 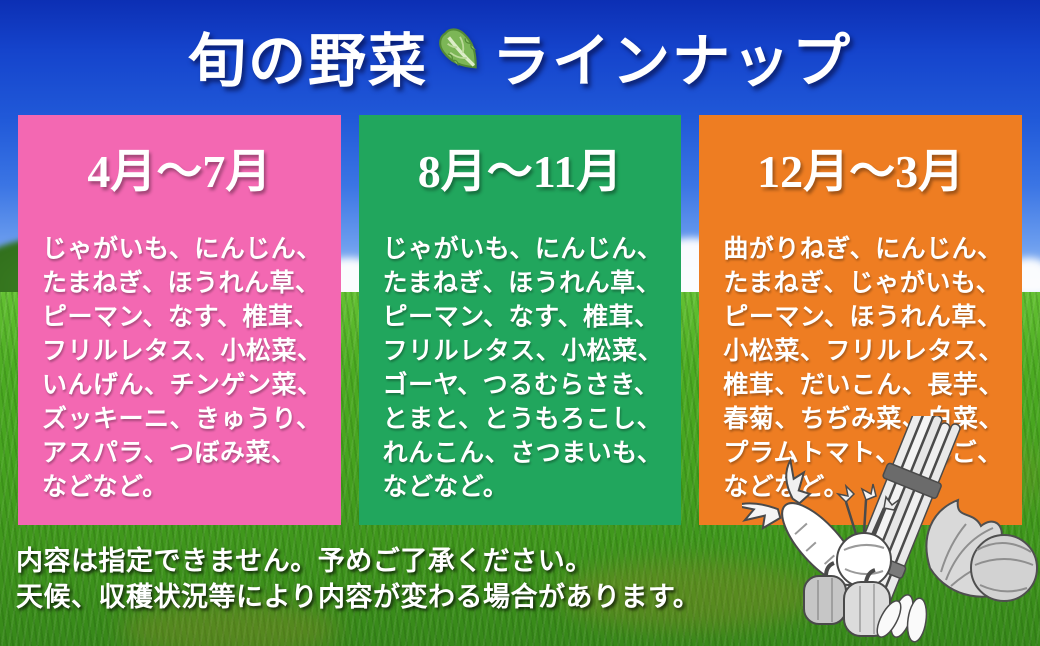 I want to click on disclaimer-line-2: 天候、収穫状況等により内容が変わる場合があります。, so click(x=358, y=596).